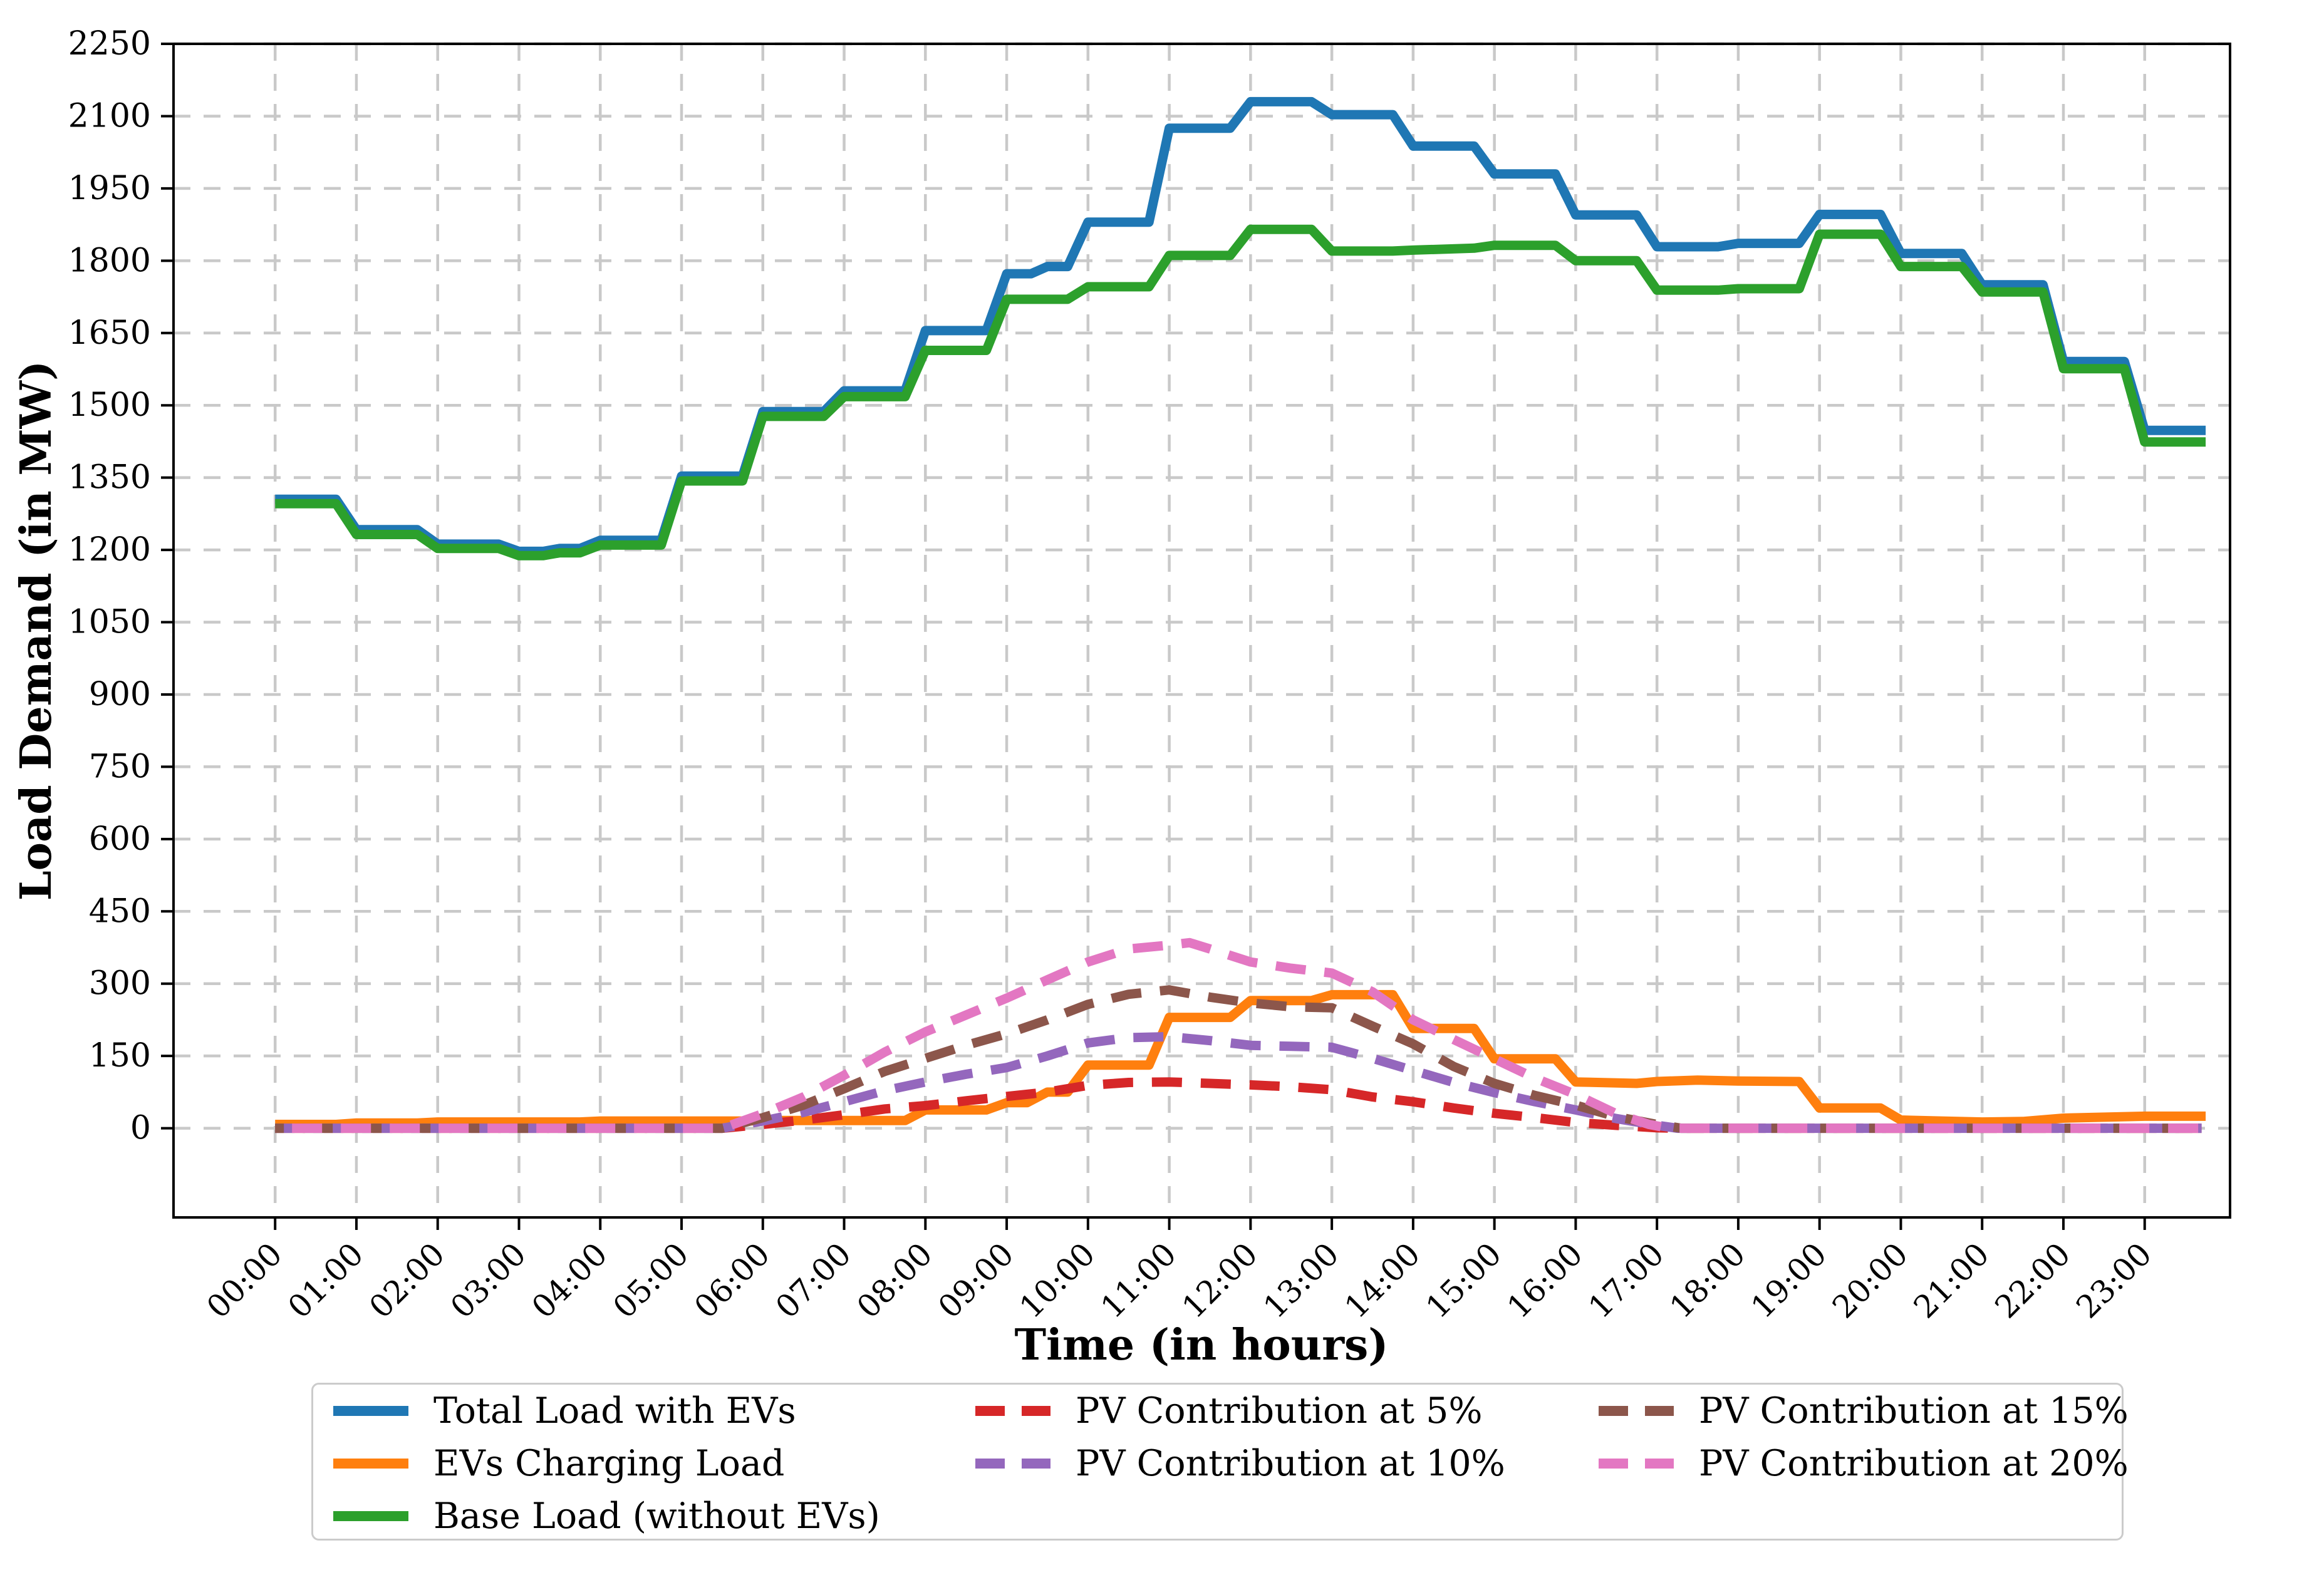  What do you see at coordinates (109, 261) in the screenshot?
I see `y-tick-label-1800: 1800` at bounding box center [109, 261].